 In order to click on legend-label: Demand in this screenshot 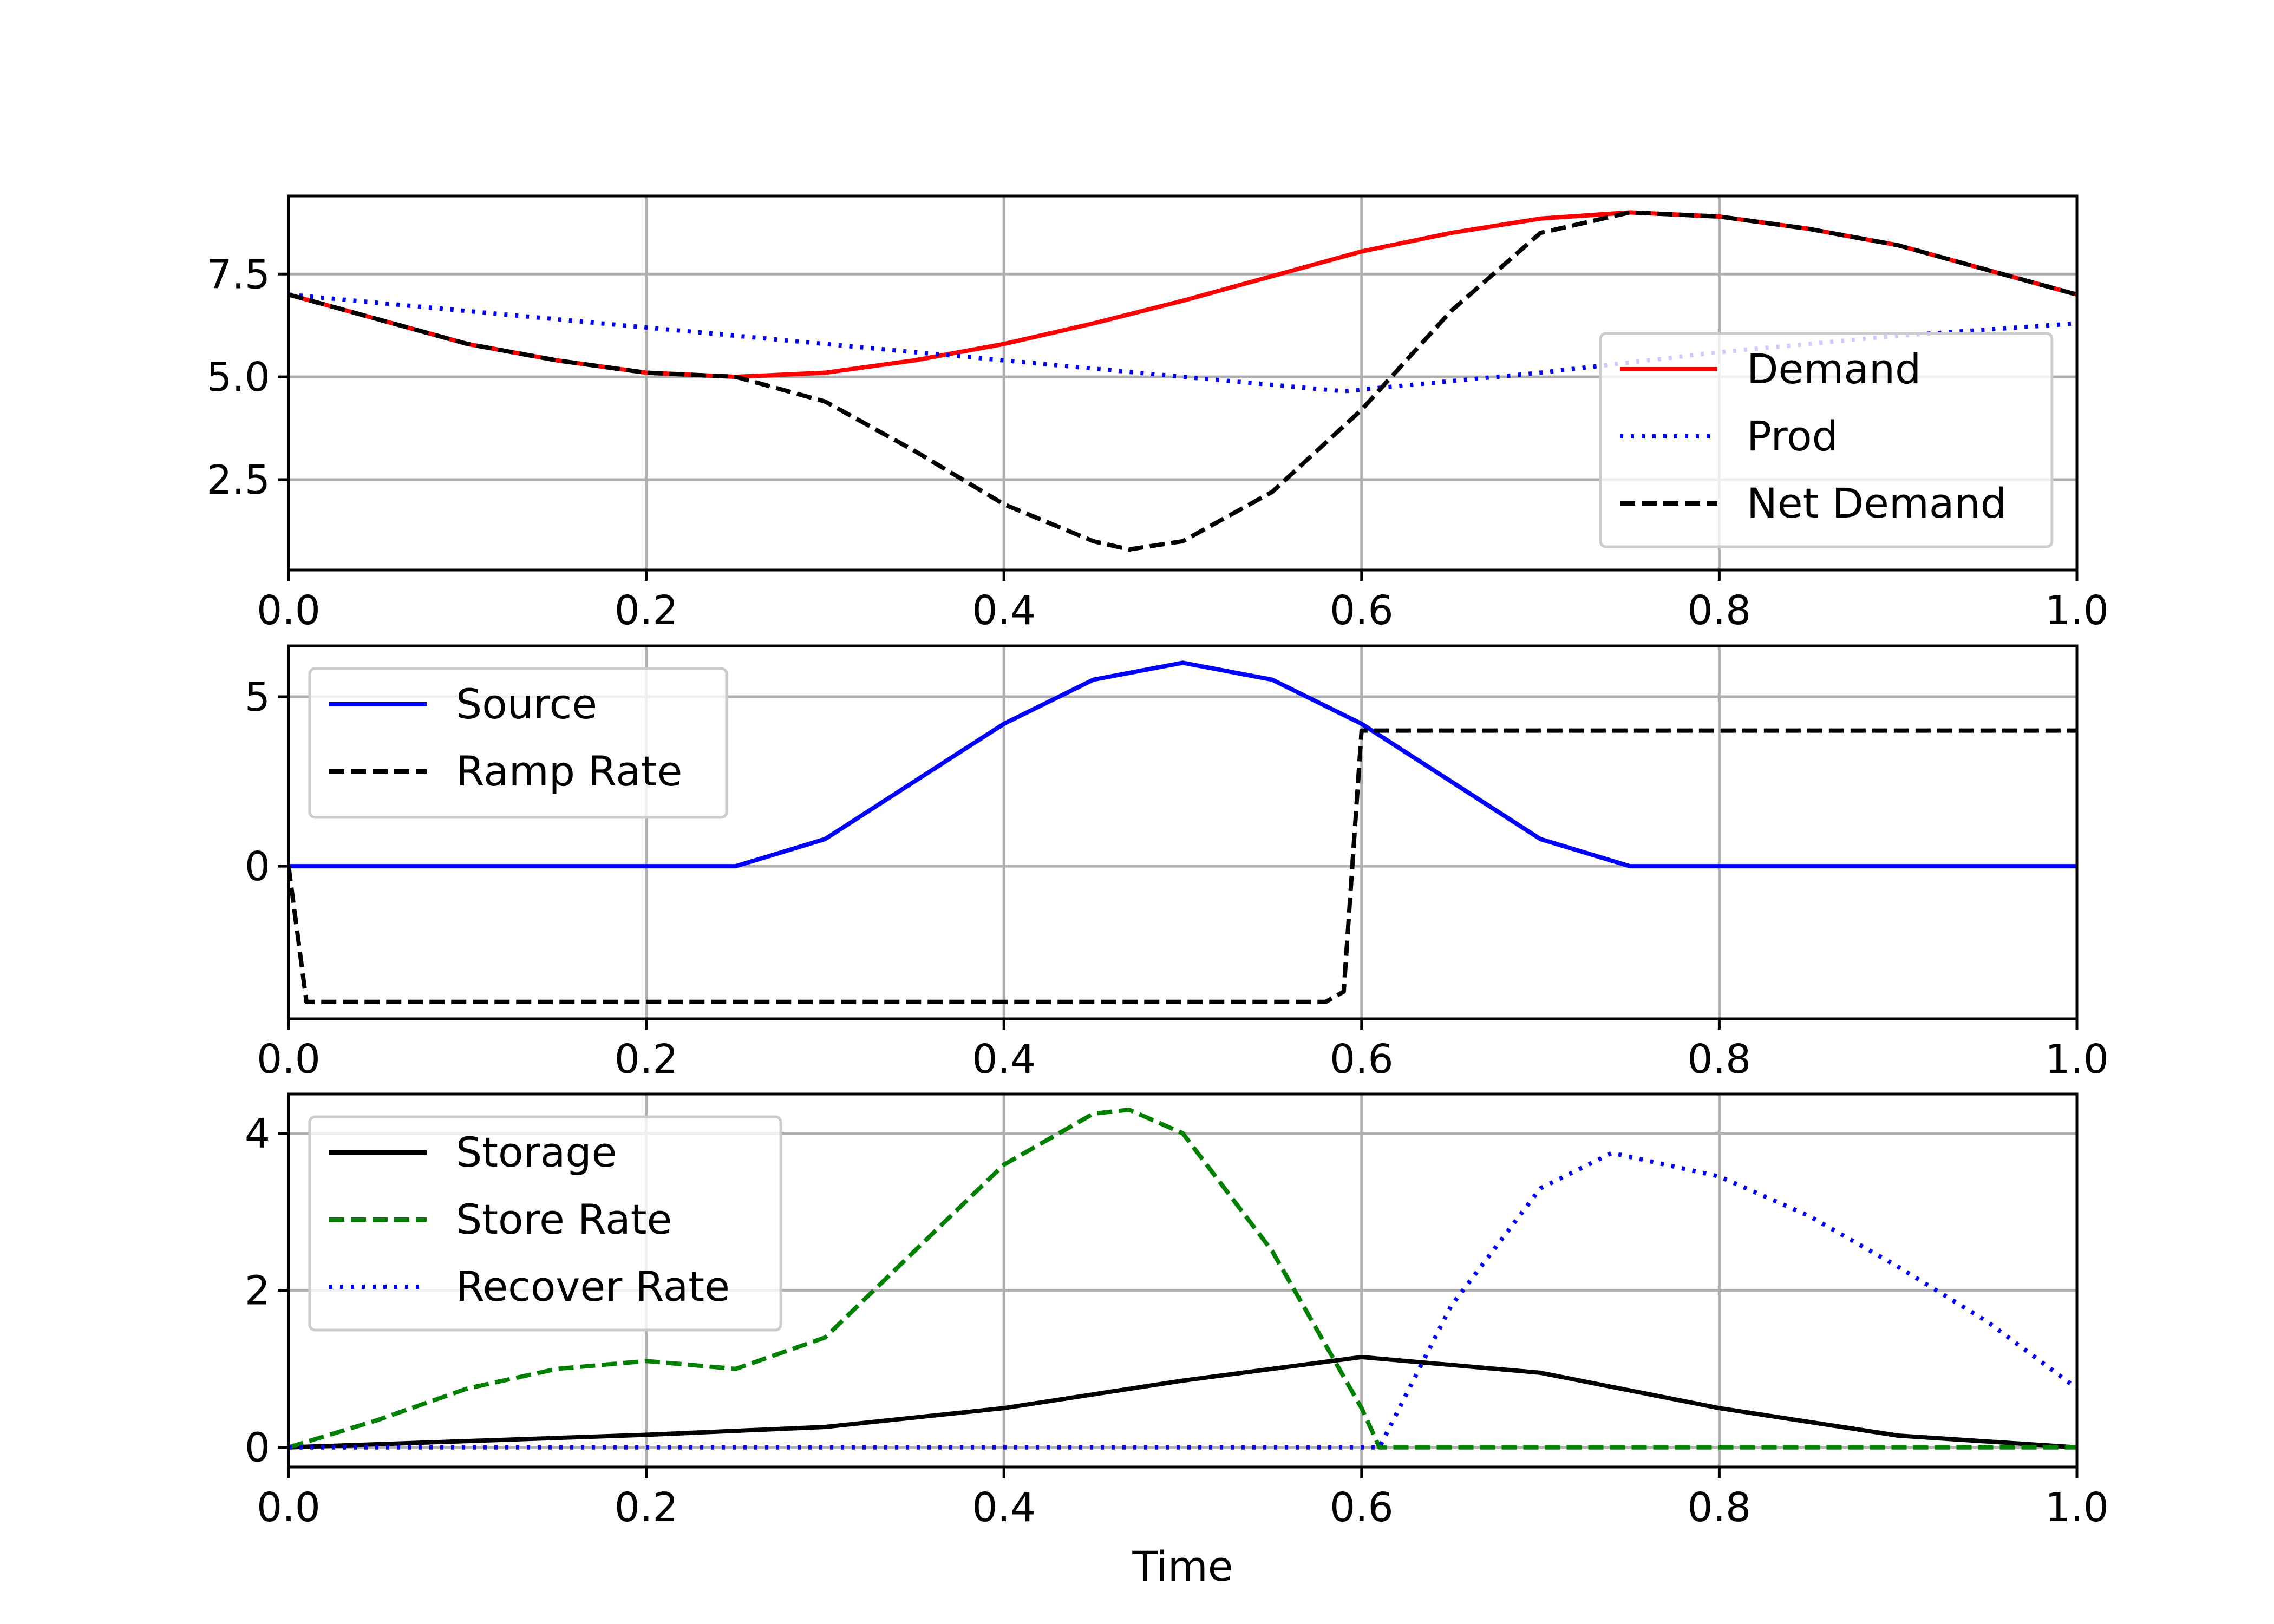, I will do `click(1834, 369)`.